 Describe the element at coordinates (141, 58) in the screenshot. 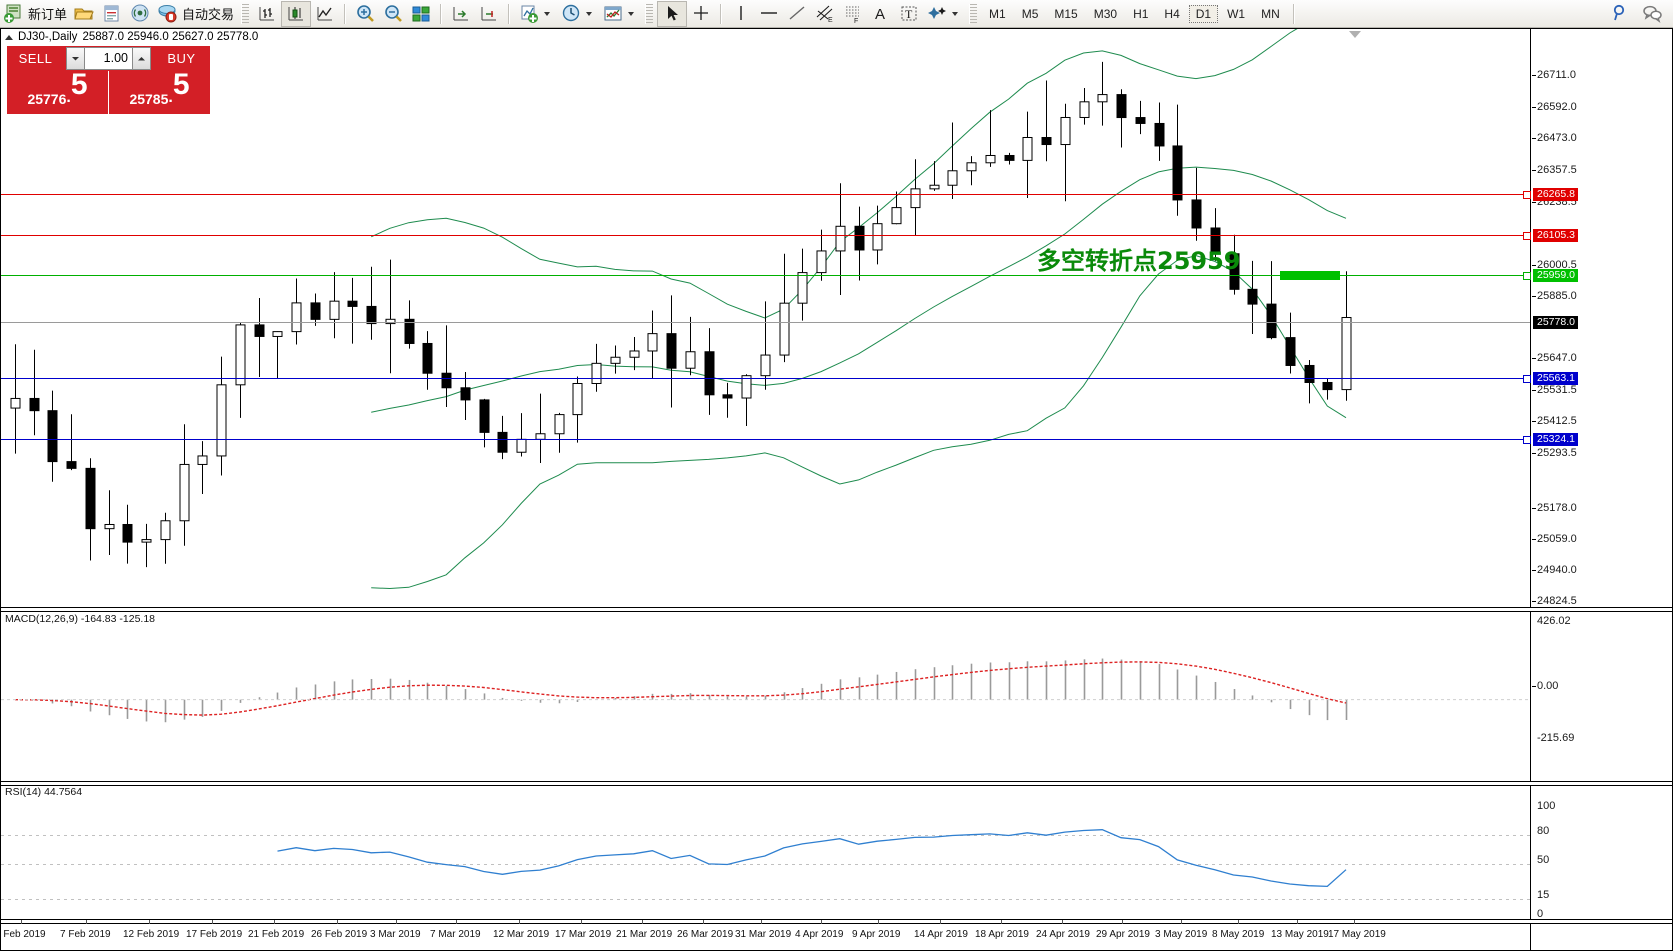

I see `volume-increase-button` at that location.